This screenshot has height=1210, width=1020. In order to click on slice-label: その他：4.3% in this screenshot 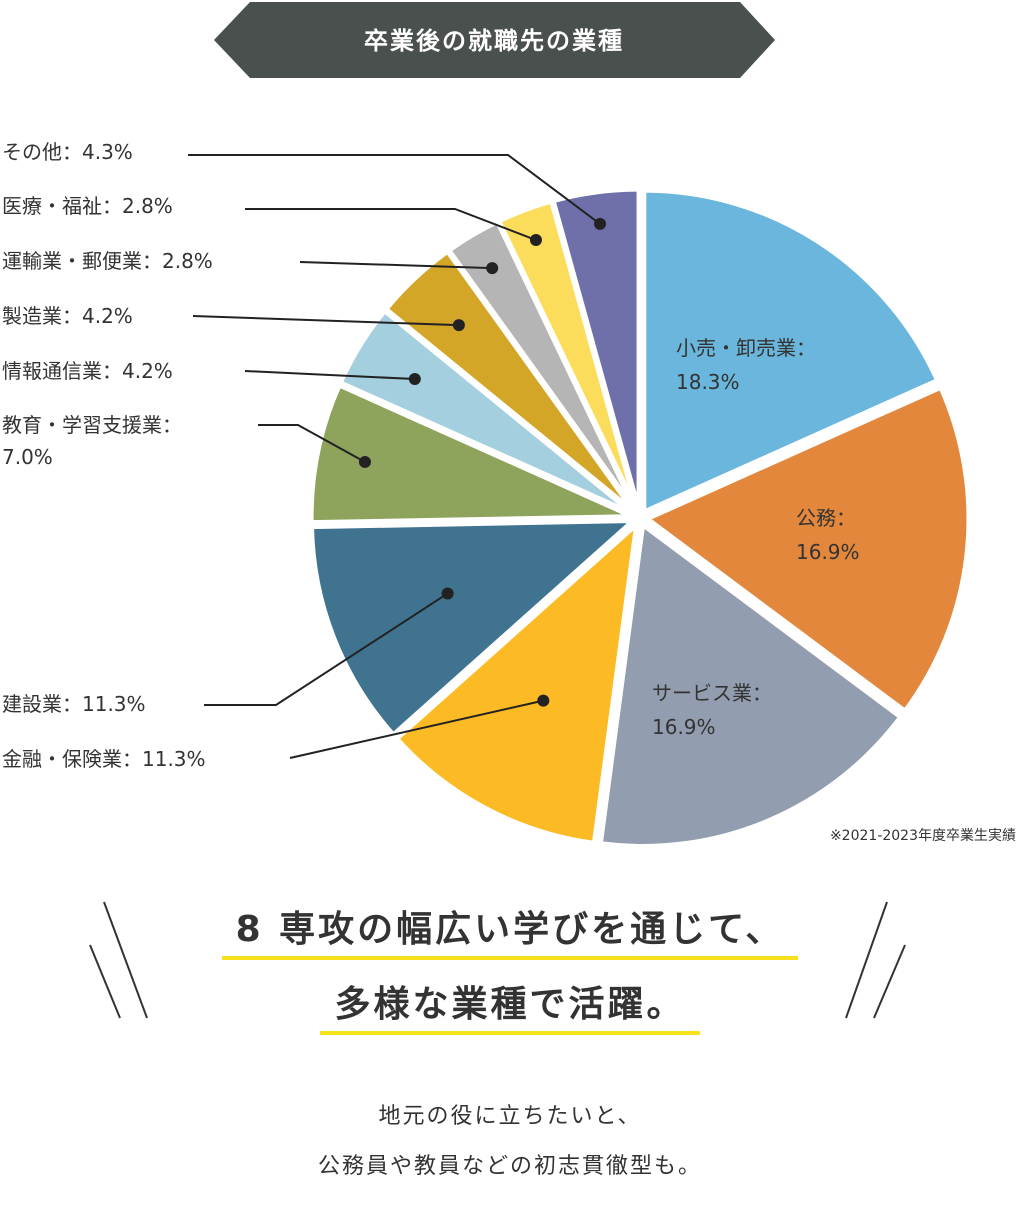, I will do `click(67, 152)`.